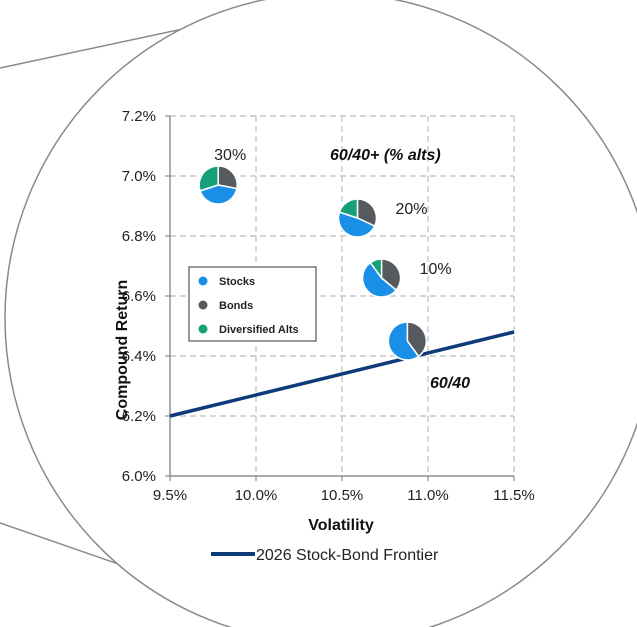  Describe the element at coordinates (139, 416) in the screenshot. I see `y-tick-label: 6.2%` at that location.